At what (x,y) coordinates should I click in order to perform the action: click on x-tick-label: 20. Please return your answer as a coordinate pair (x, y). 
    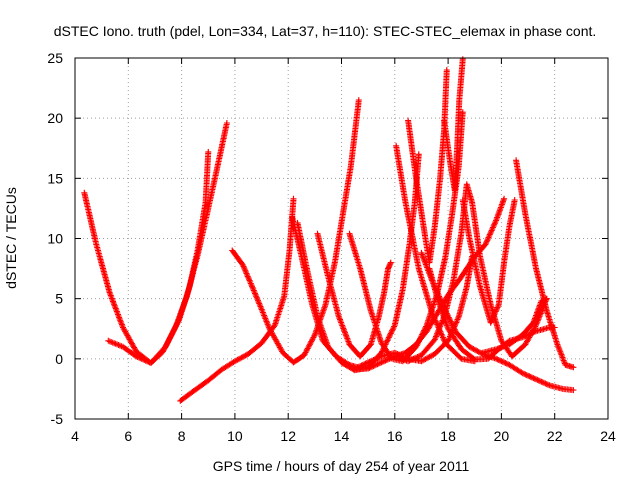
    Looking at the image, I should click on (502, 436).